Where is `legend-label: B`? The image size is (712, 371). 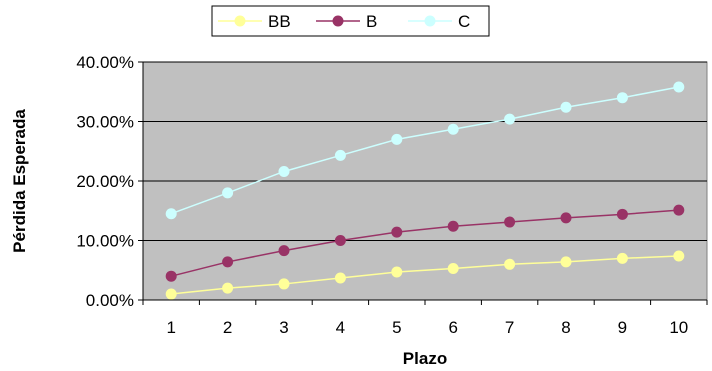
legend-label: B is located at coordinates (371, 21).